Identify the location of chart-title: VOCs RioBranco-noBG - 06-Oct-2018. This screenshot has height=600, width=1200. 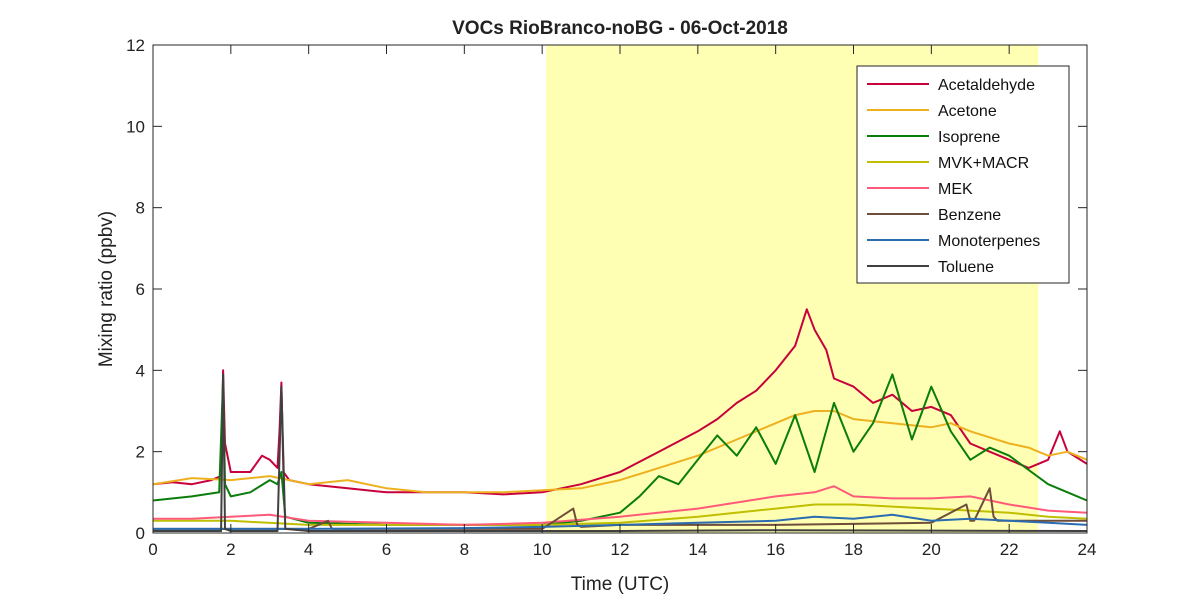
(620, 28).